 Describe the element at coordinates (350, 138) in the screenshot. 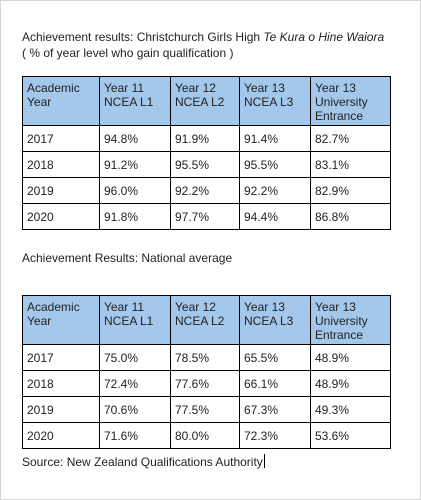

I see `table-cell: 82.7%` at that location.